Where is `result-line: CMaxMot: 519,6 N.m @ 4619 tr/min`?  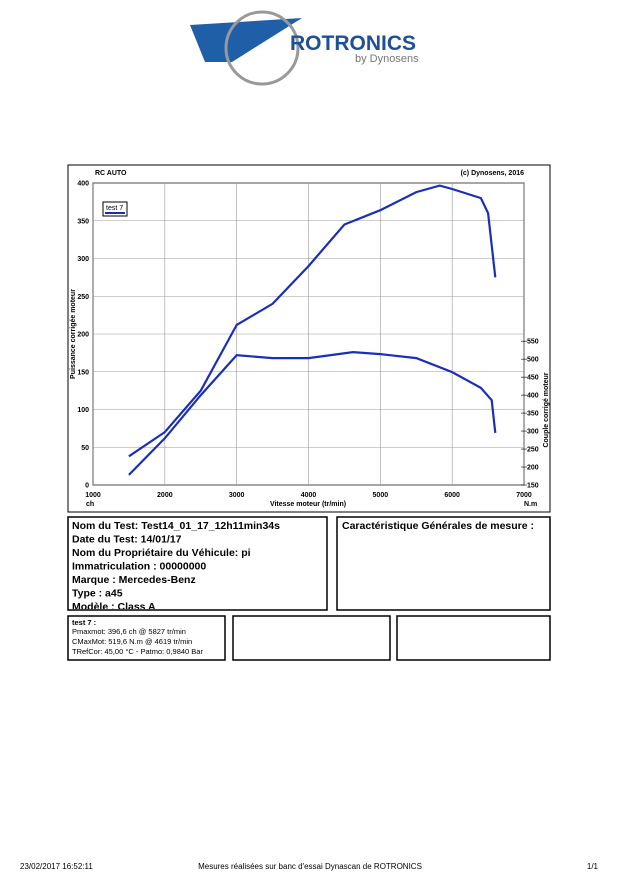
result-line: CMaxMot: 519,6 N.m @ 4619 tr/min is located at coordinates (132, 641).